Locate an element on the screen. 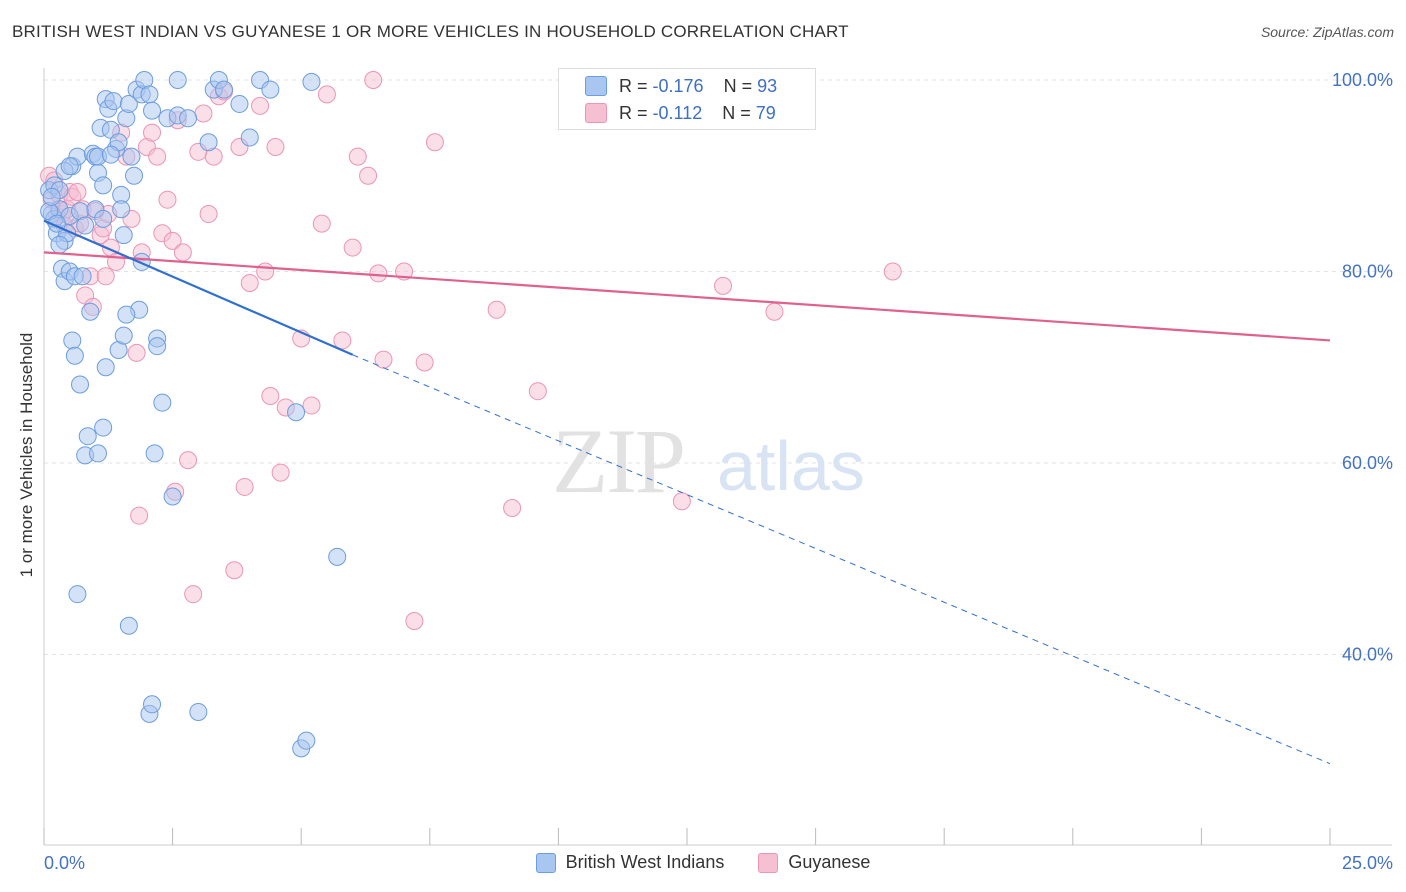 The width and height of the screenshot is (1406, 892). trend-line-british-west-indians is located at coordinates (198, 287).